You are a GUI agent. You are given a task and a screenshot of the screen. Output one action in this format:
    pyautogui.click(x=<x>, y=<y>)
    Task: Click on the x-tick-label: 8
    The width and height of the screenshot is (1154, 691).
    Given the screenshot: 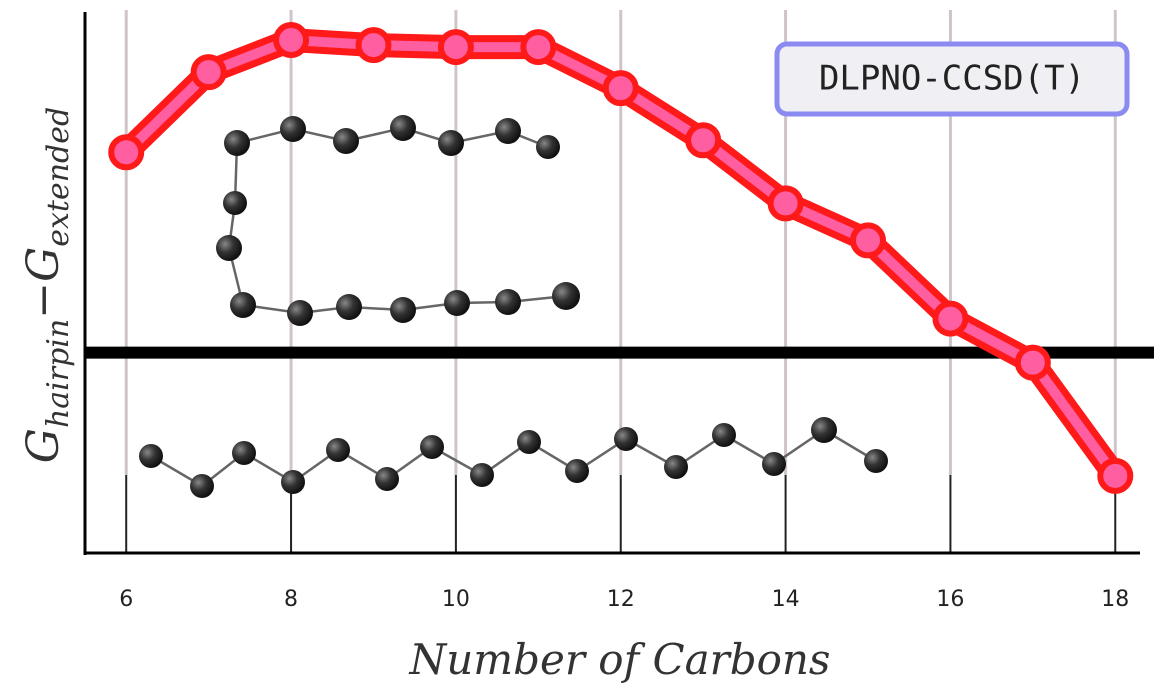 What is the action you would take?
    pyautogui.click(x=291, y=599)
    